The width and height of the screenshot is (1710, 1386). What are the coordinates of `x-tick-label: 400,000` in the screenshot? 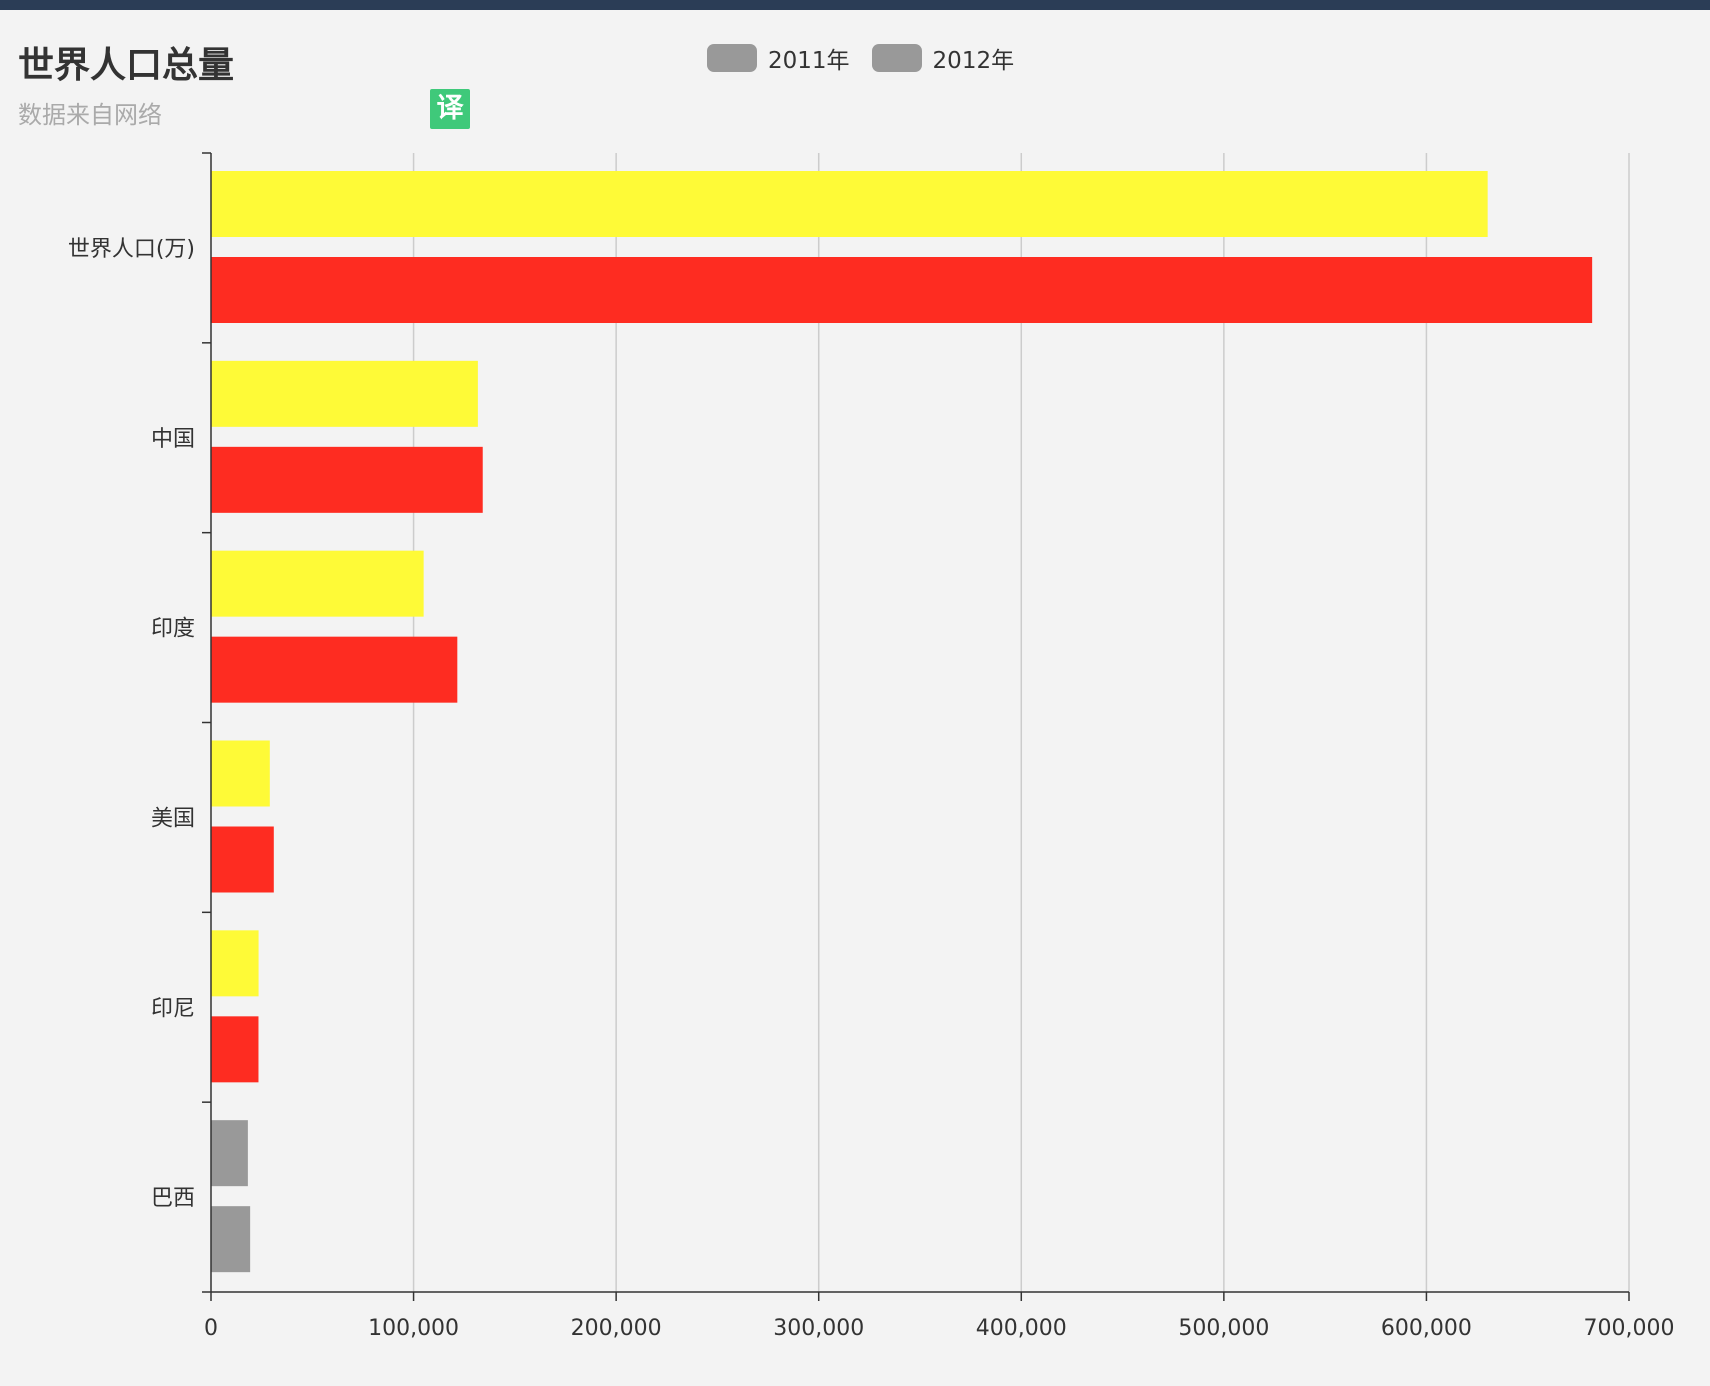 It's located at (1021, 1328).